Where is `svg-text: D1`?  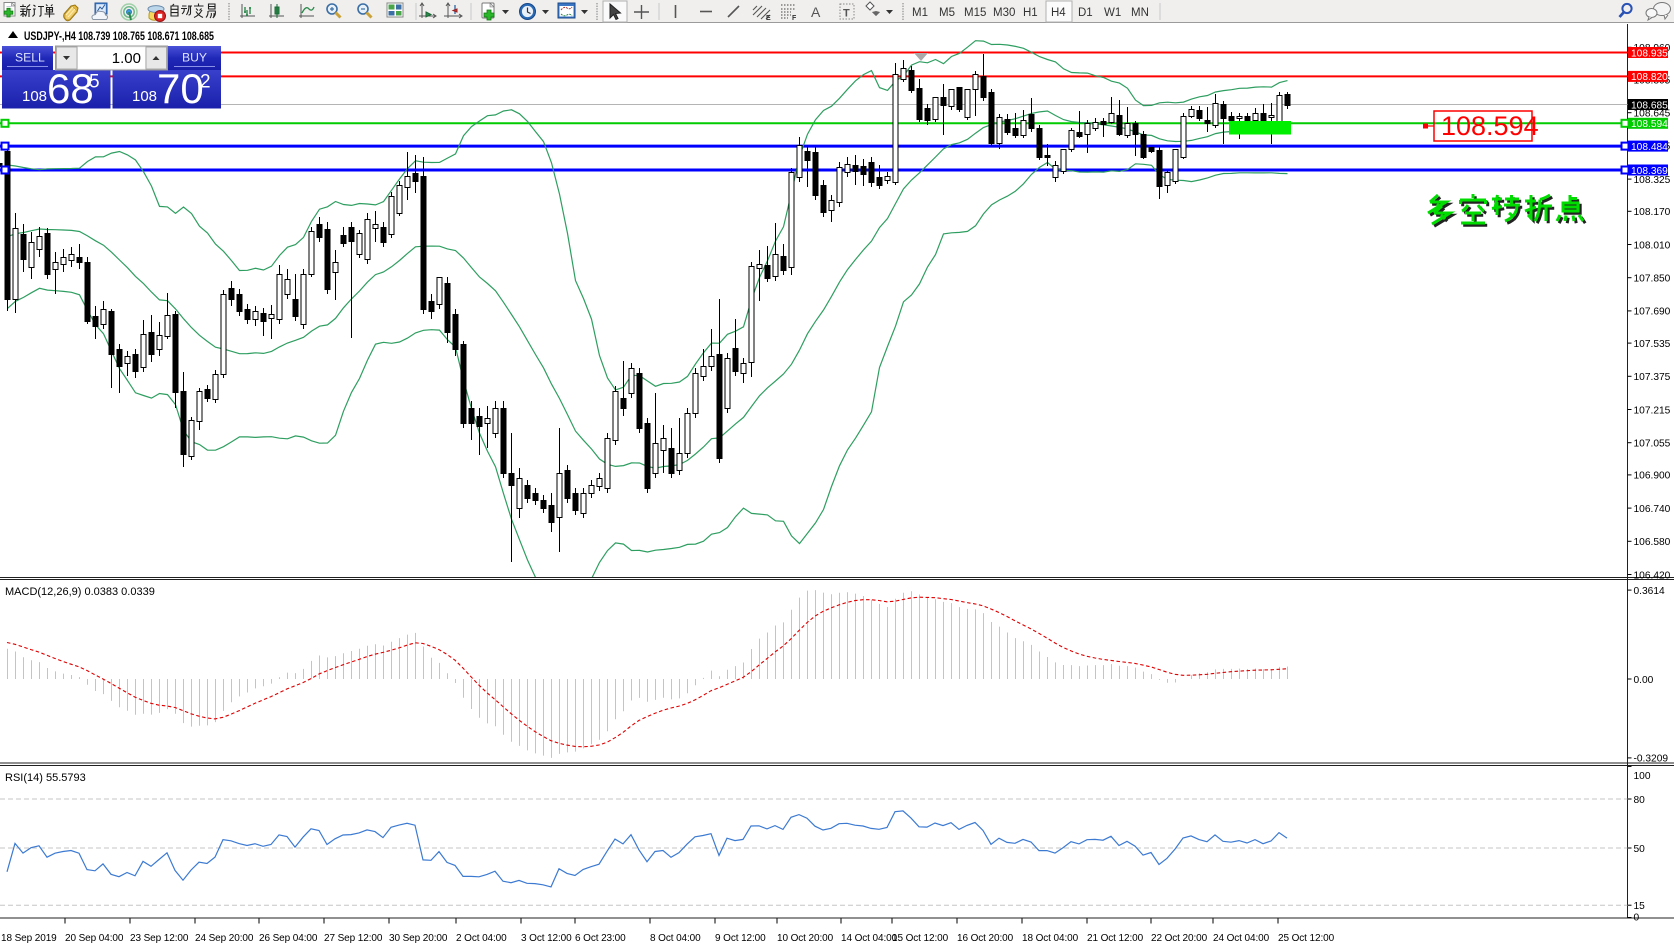 svg-text: D1 is located at coordinates (1085, 13).